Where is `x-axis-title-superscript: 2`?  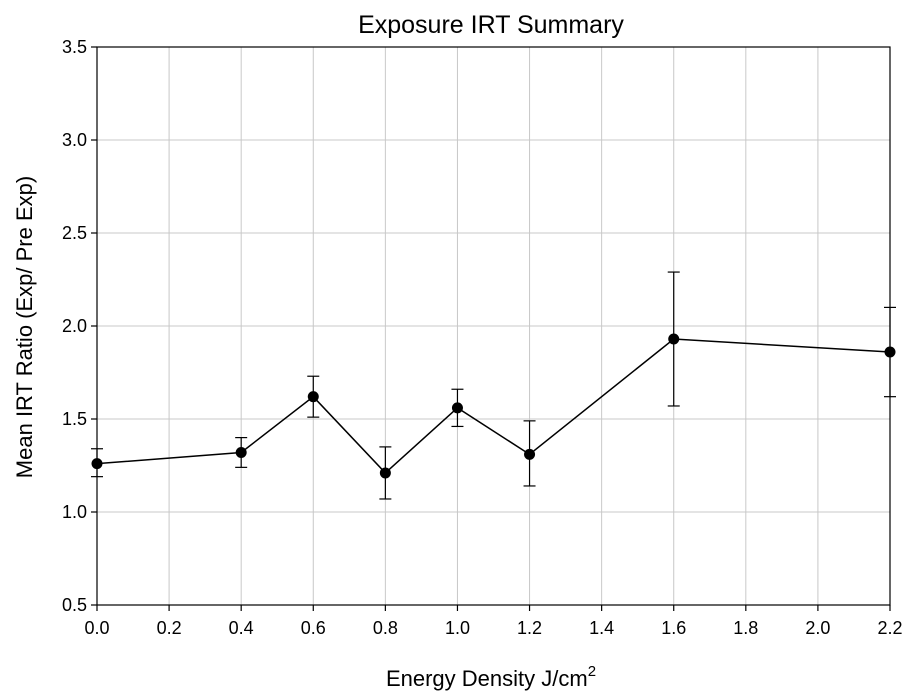
x-axis-title-superscript: 2 is located at coordinates (592, 671).